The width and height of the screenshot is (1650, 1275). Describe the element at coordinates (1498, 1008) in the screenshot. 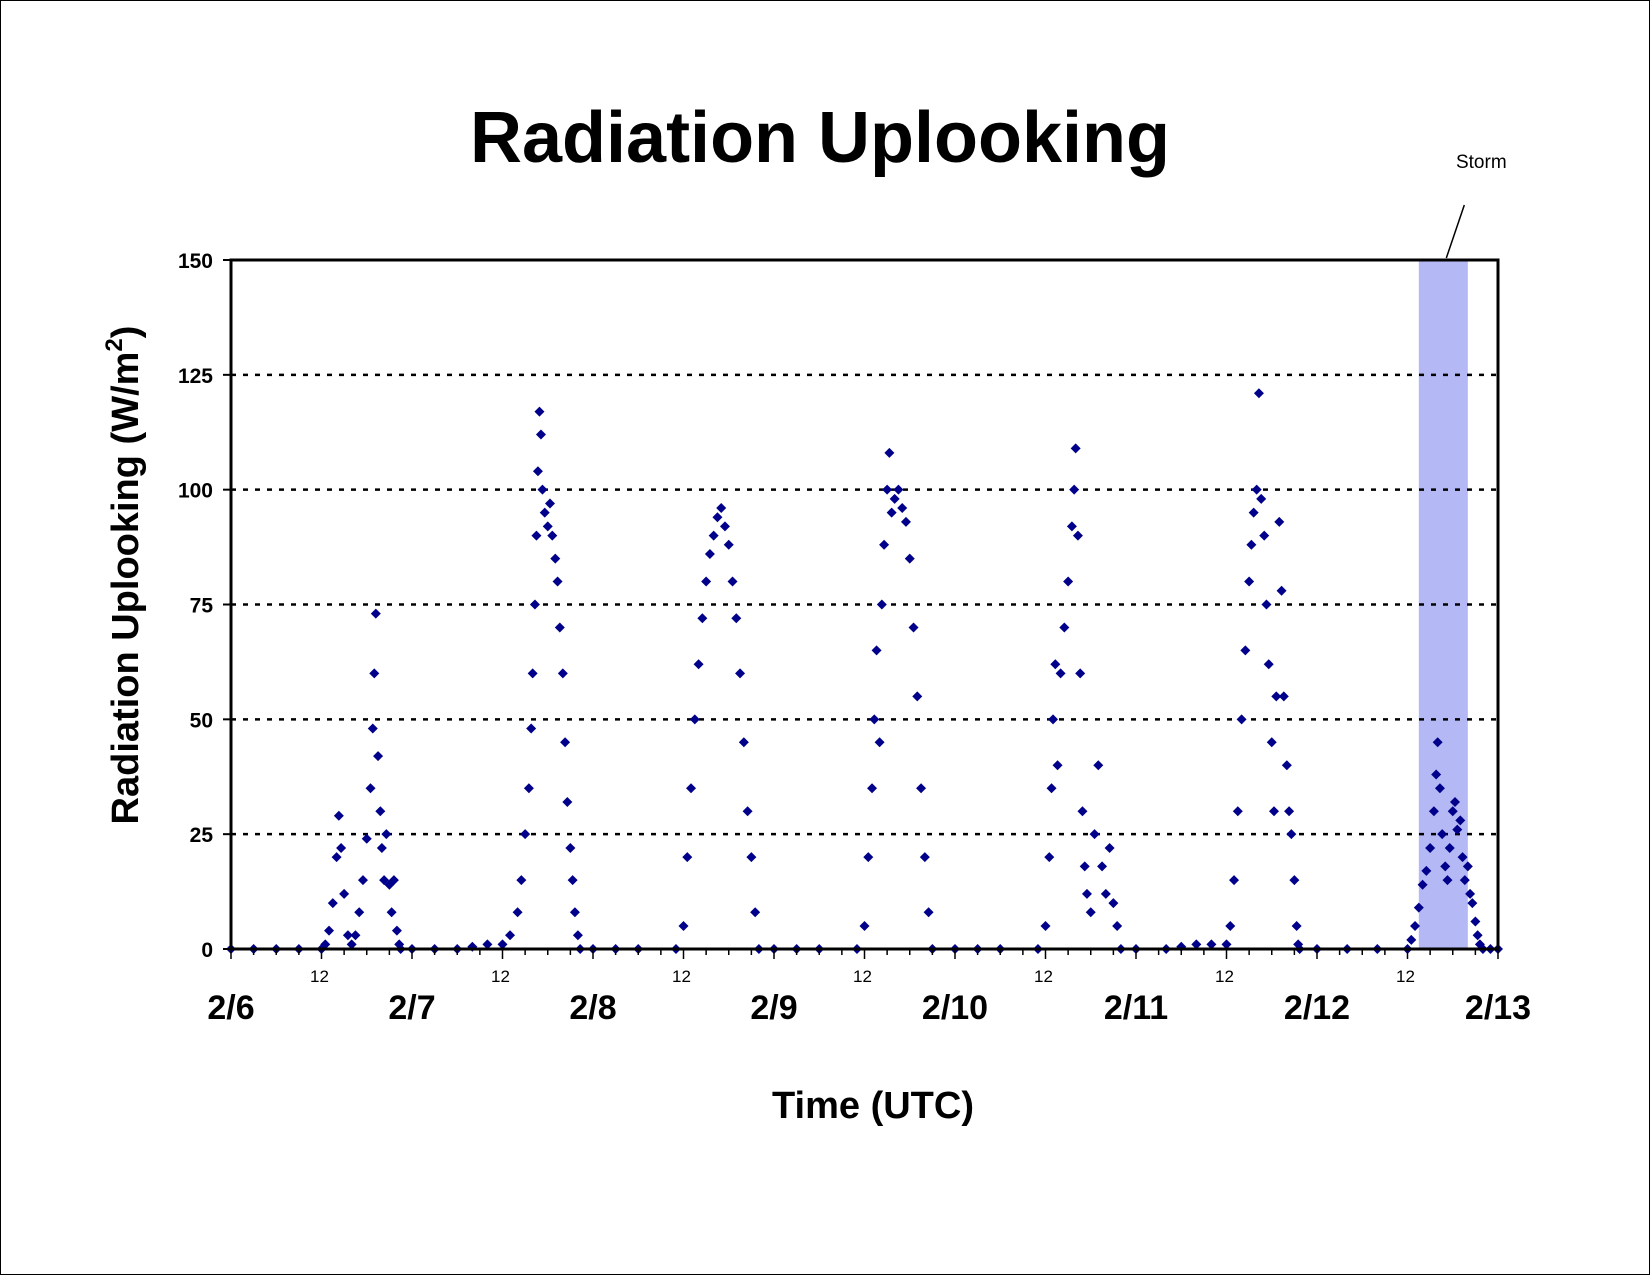

I see `x-major-tick-label: 2/13` at that location.